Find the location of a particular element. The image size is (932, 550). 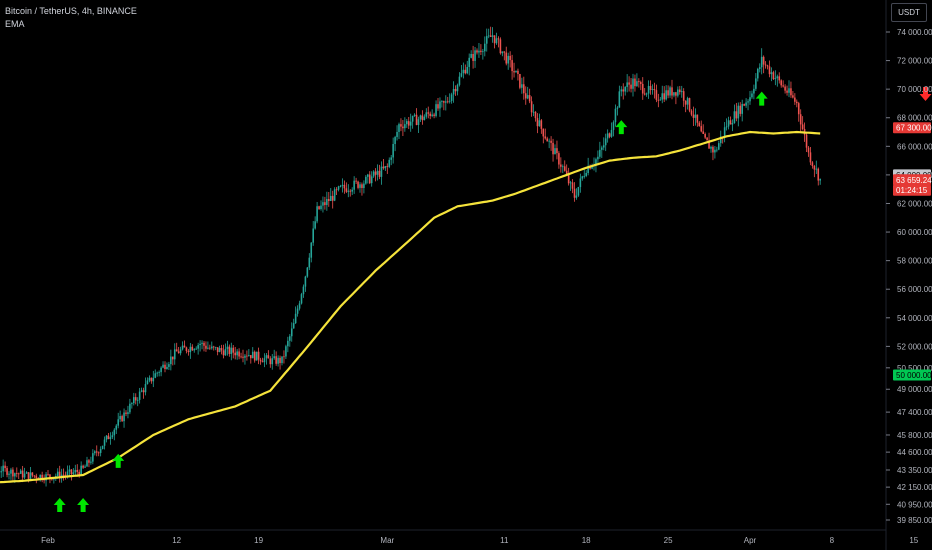

symbol-title: Bitcoin / TetherUS, 4h, BINANCE is located at coordinates (71, 11).